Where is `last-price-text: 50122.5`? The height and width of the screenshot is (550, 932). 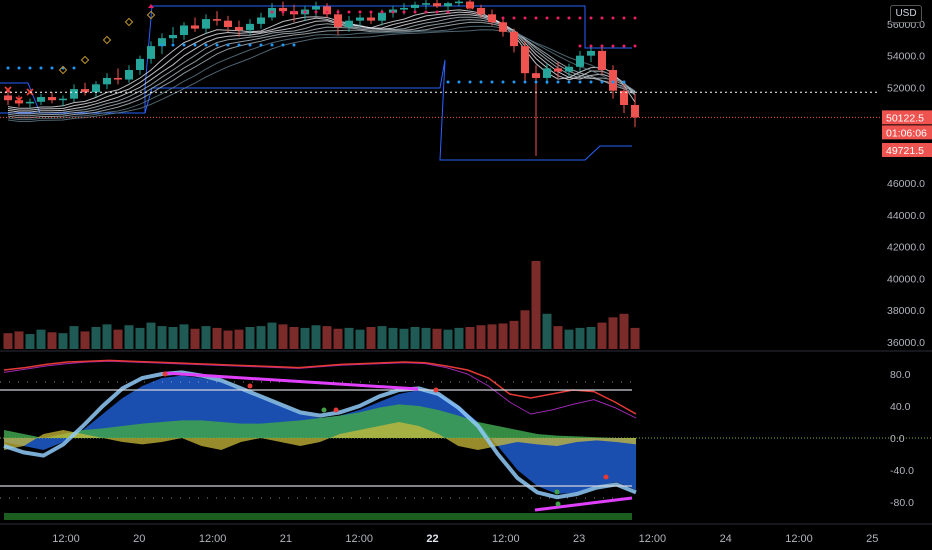 last-price-text: 50122.5 is located at coordinates (905, 118).